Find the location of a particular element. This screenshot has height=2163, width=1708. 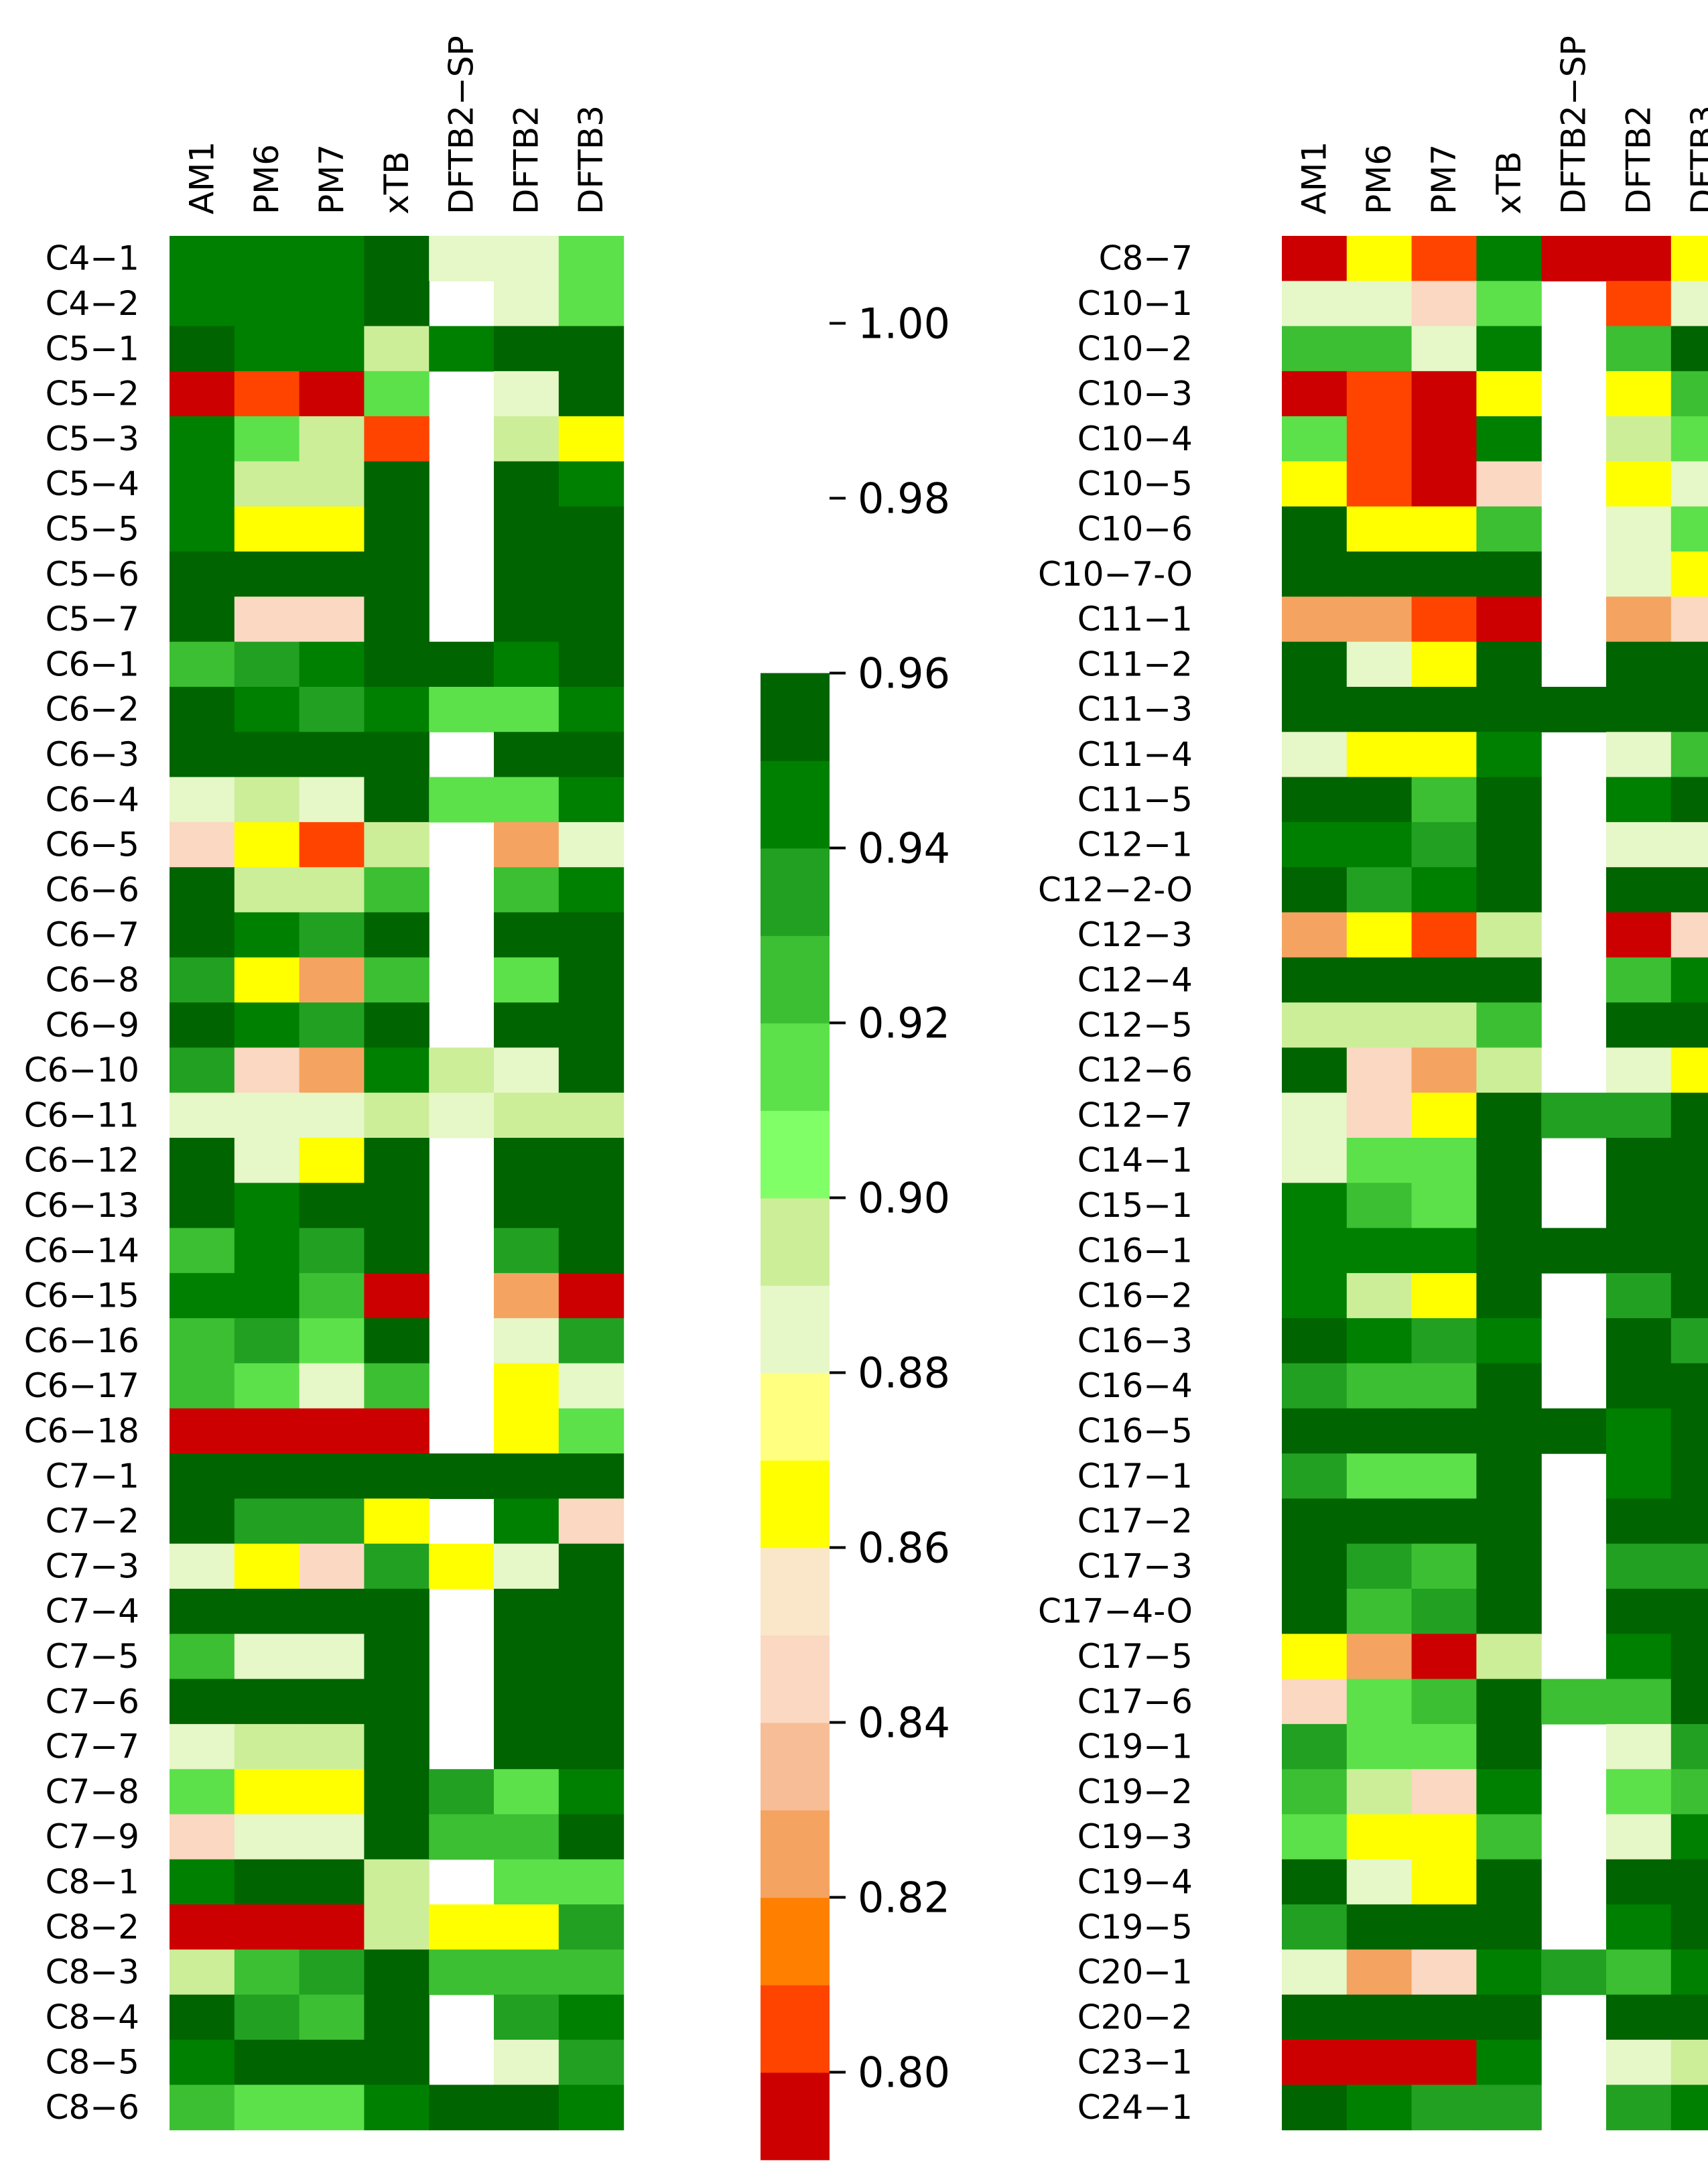

row-label: C11−3 is located at coordinates (1135, 709).